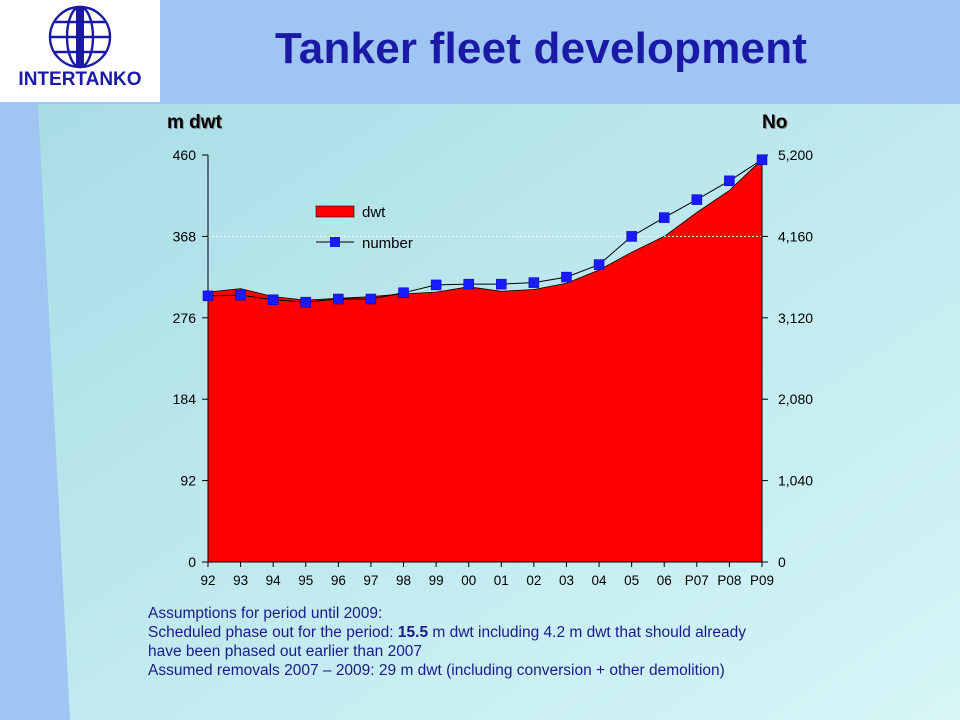 Image resolution: width=960 pixels, height=720 pixels. What do you see at coordinates (436, 580) in the screenshot?
I see `x-tick-label: 99` at bounding box center [436, 580].